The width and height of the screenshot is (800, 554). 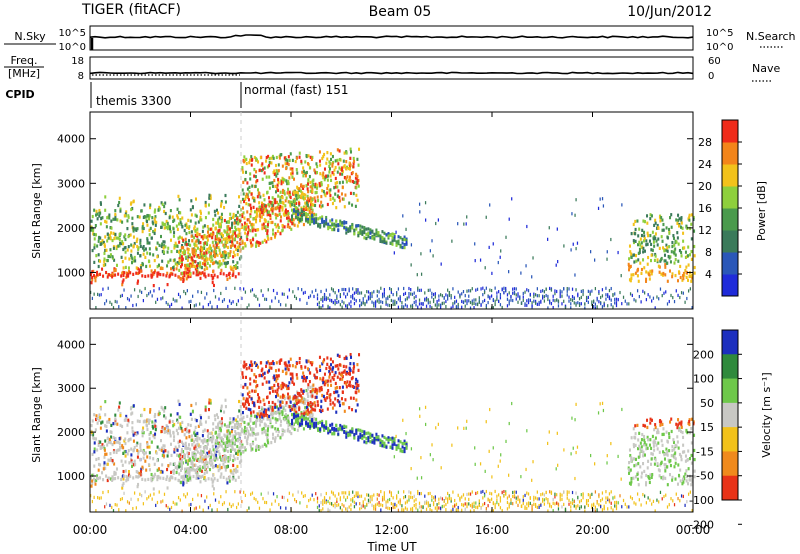 What do you see at coordinates (127, 299) in the screenshot?
I see `power-cell-2084` at bounding box center [127, 299].